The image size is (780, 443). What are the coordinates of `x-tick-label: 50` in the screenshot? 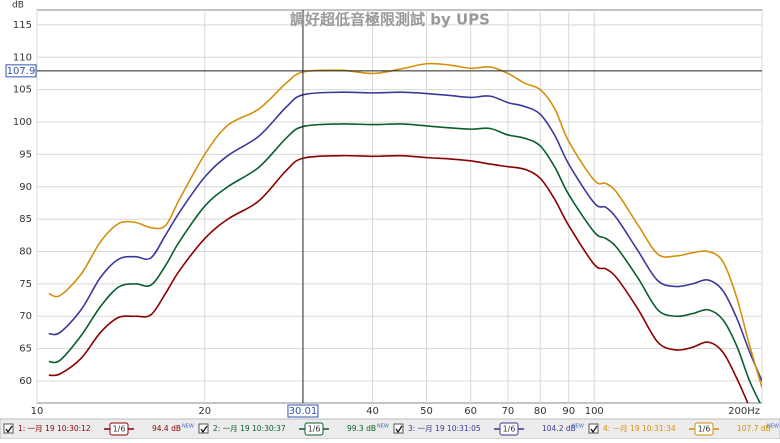 It's located at (426, 411).